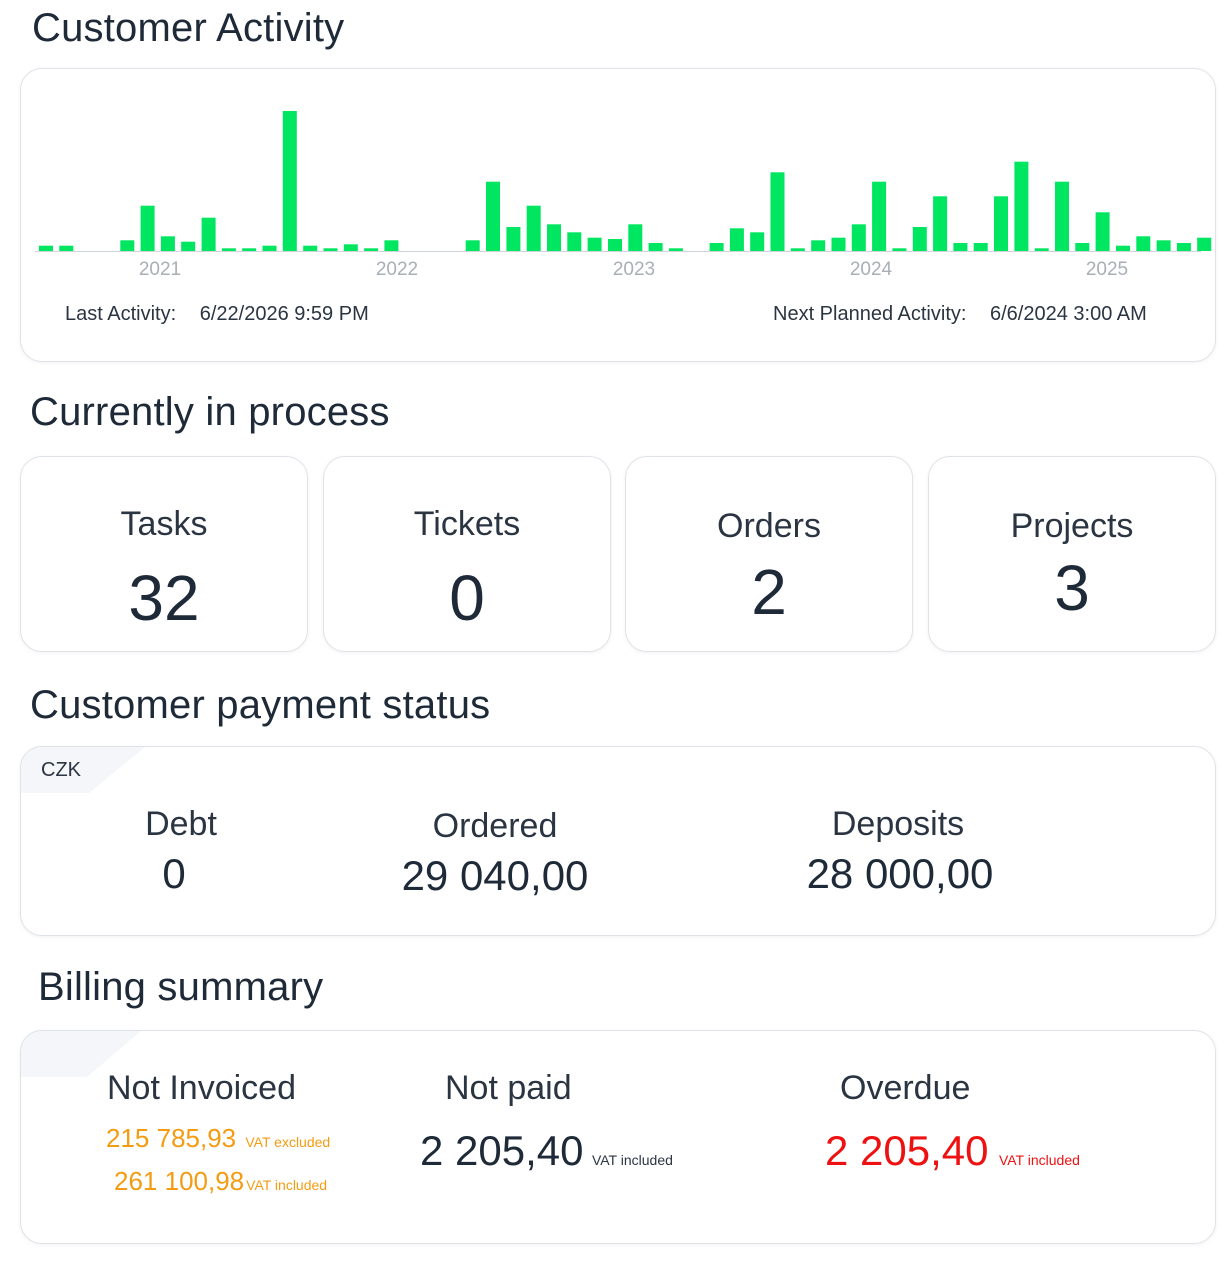 This screenshot has width=1230, height=1266. I want to click on activity-chart: 2021 2022 2023 2024 2025, so click(623, 195).